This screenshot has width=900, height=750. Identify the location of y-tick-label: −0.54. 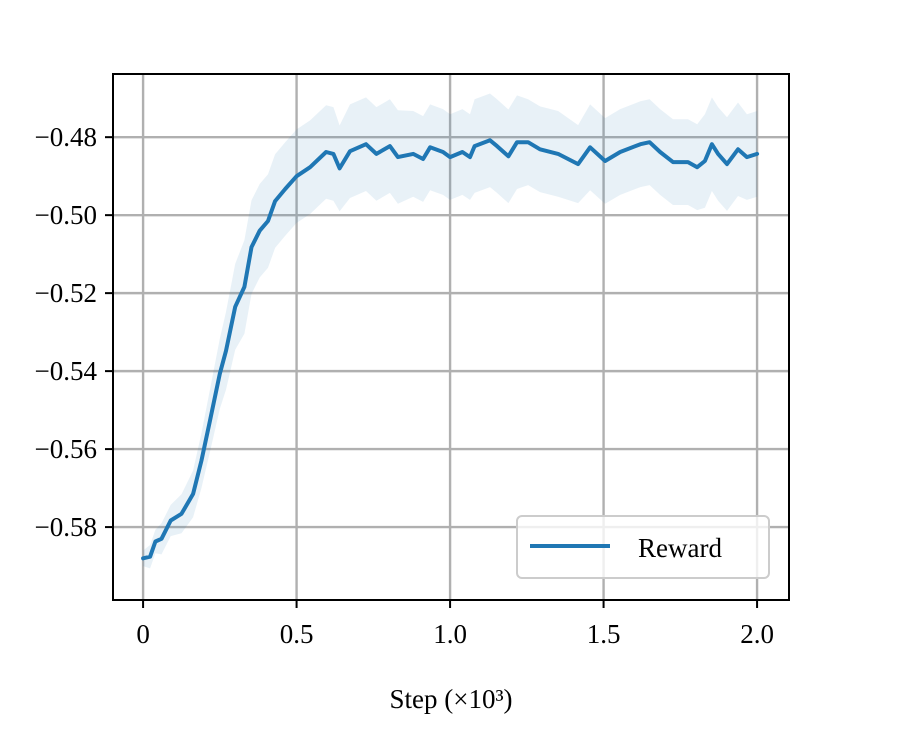
(66, 371).